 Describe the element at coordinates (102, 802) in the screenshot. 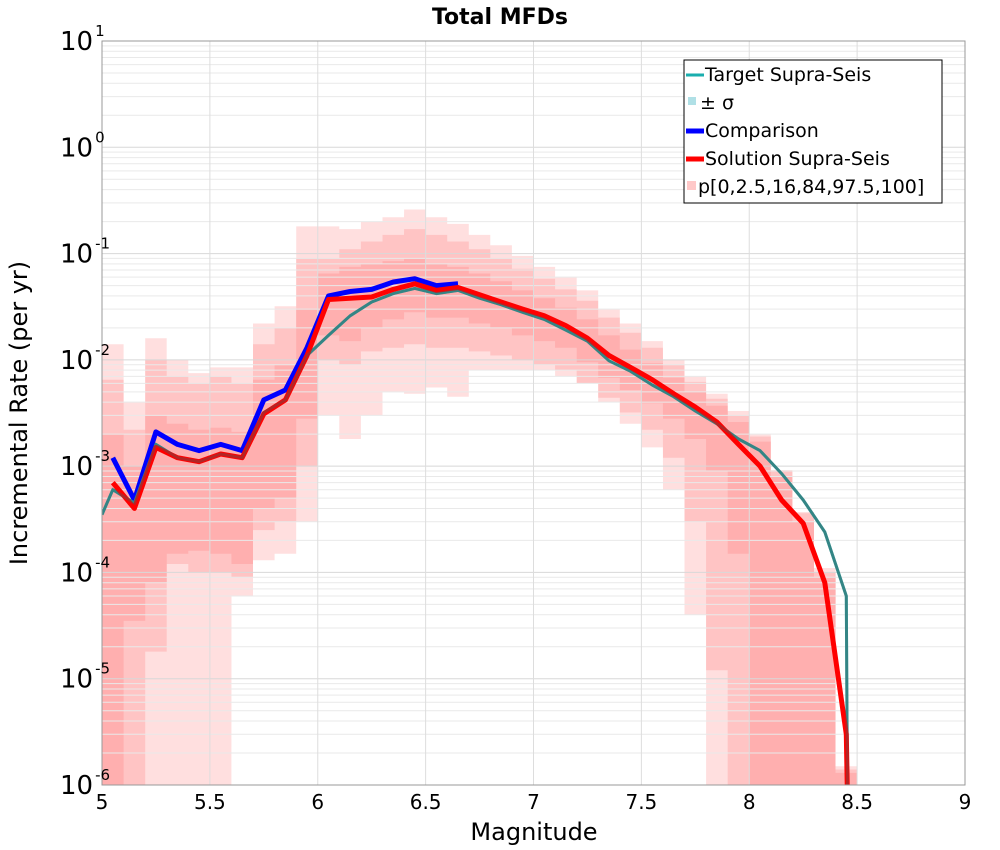

I see `x-tick-label: 5` at that location.